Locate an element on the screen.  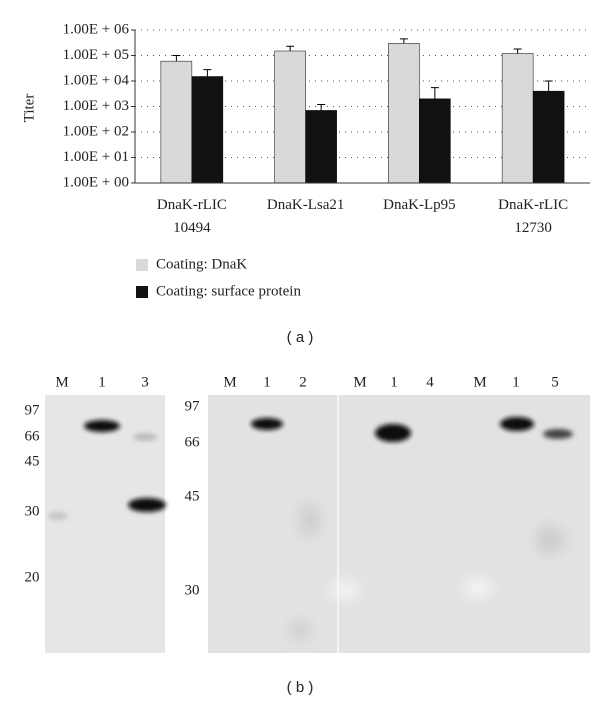
x-tick-label: DnaK-rLIC 10494 is located at coordinates (191, 216).